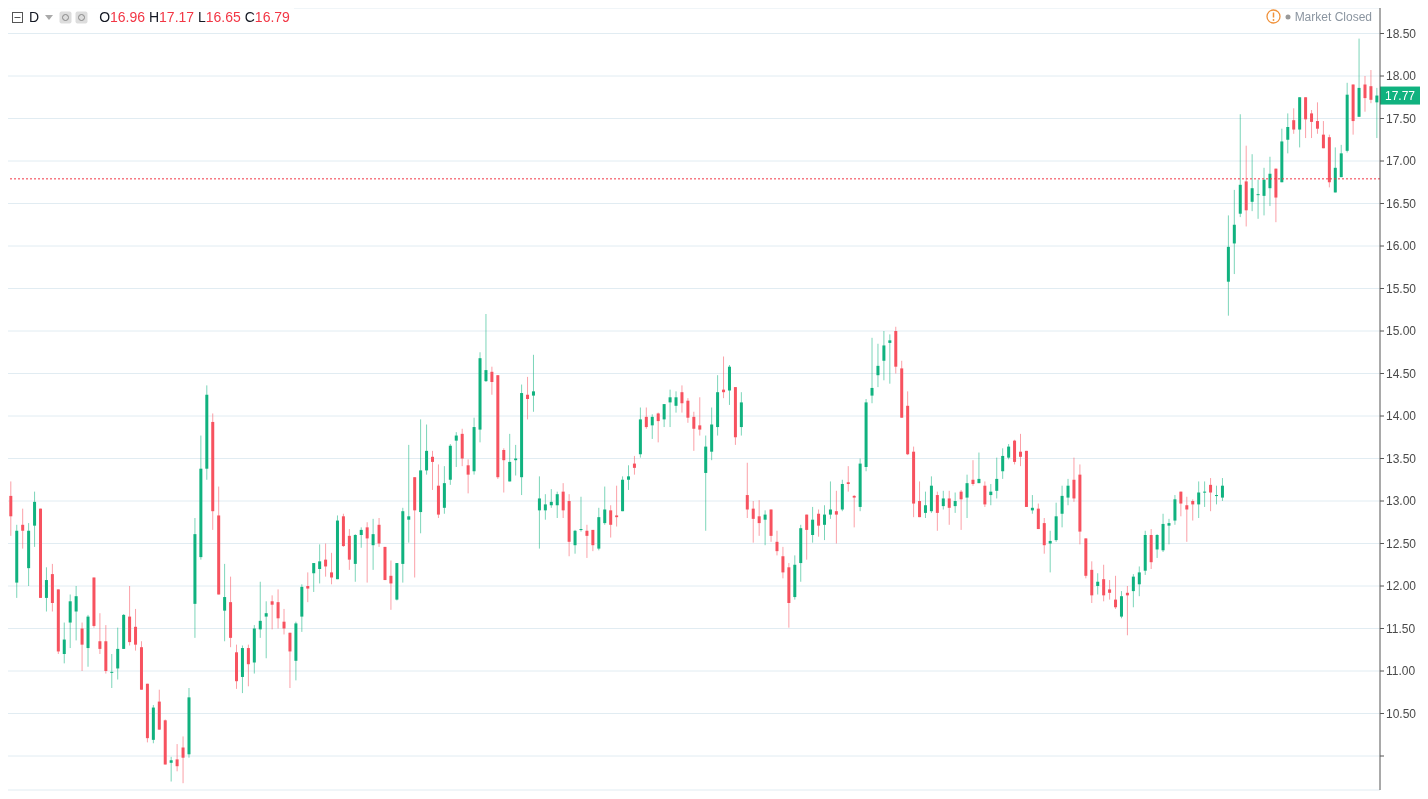 The width and height of the screenshot is (1428, 799). Describe the element at coordinates (1401, 458) in the screenshot. I see `y-tick-label: 13.50` at that location.